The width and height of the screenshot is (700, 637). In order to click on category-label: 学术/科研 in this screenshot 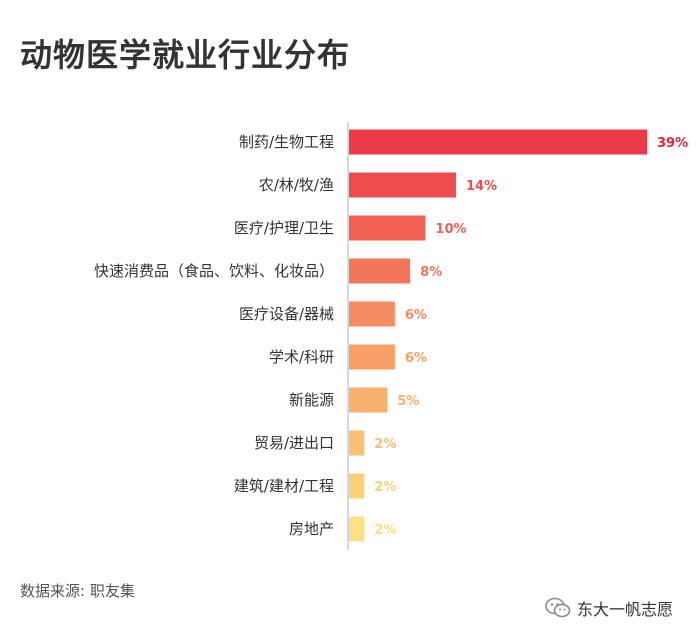, I will do `click(301, 357)`.